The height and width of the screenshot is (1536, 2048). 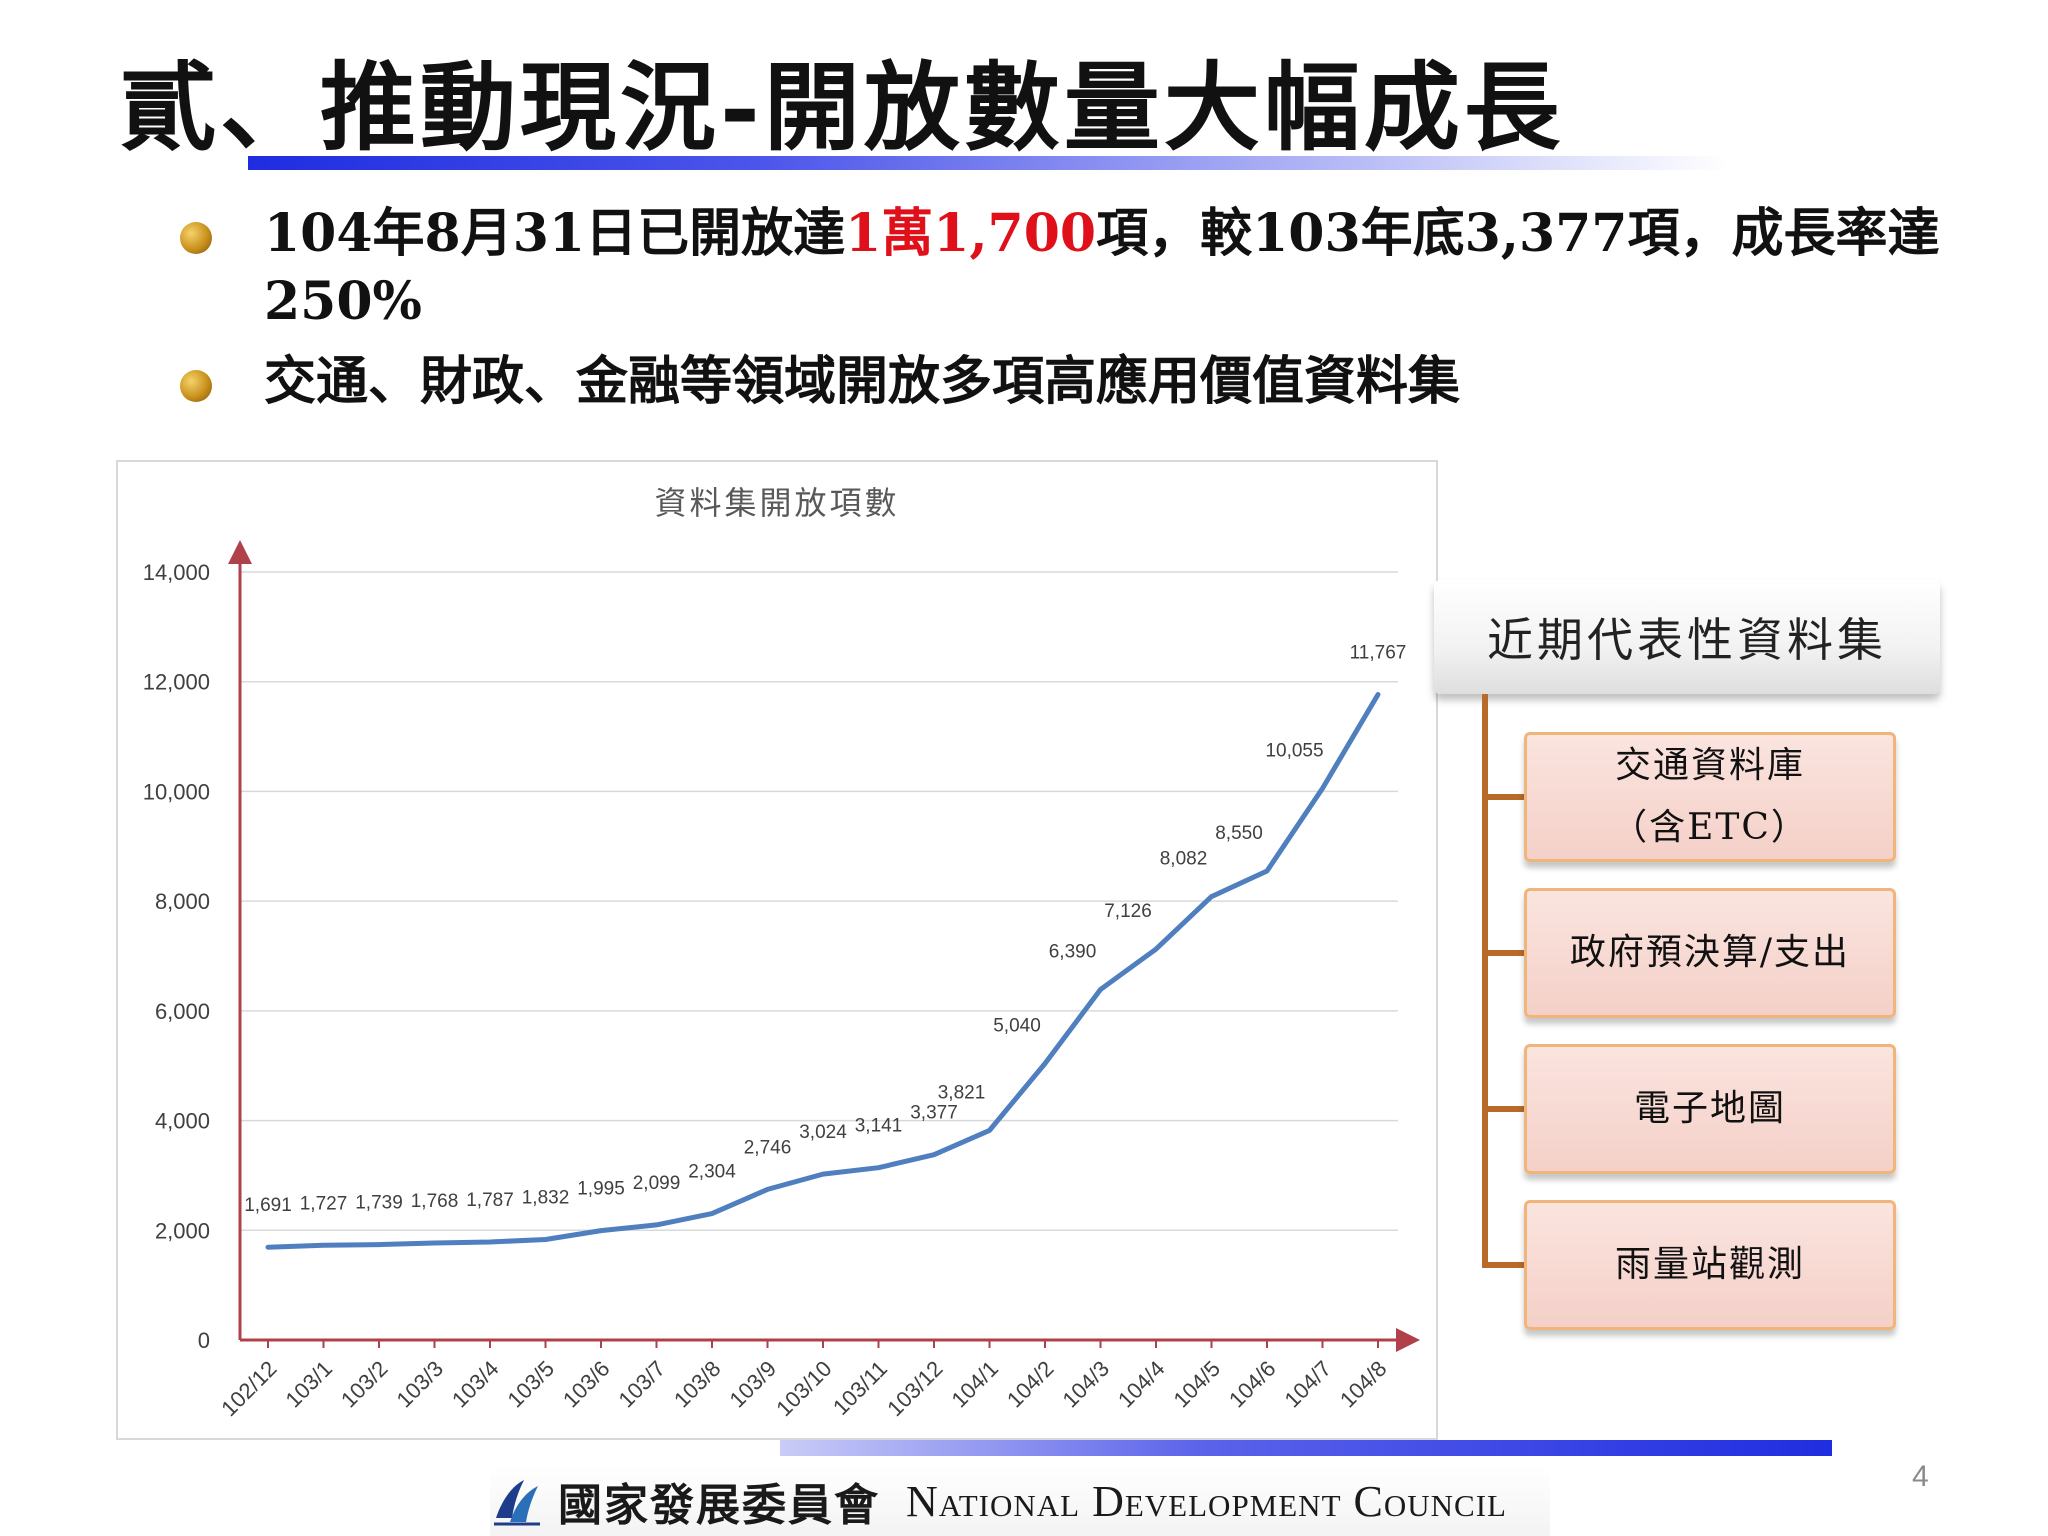 I want to click on bullet-1-text-a: 104年8月31日已開放達, so click(x=555, y=233).